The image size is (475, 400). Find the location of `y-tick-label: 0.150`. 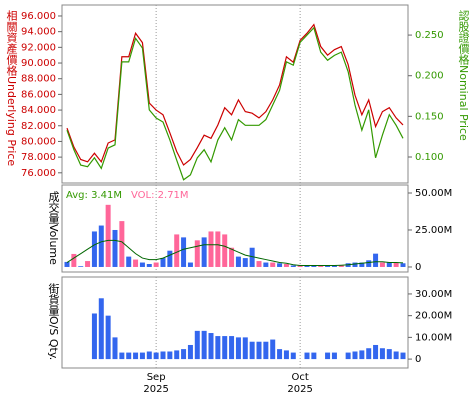

y-tick-label: 0.150 is located at coordinates (429, 116).